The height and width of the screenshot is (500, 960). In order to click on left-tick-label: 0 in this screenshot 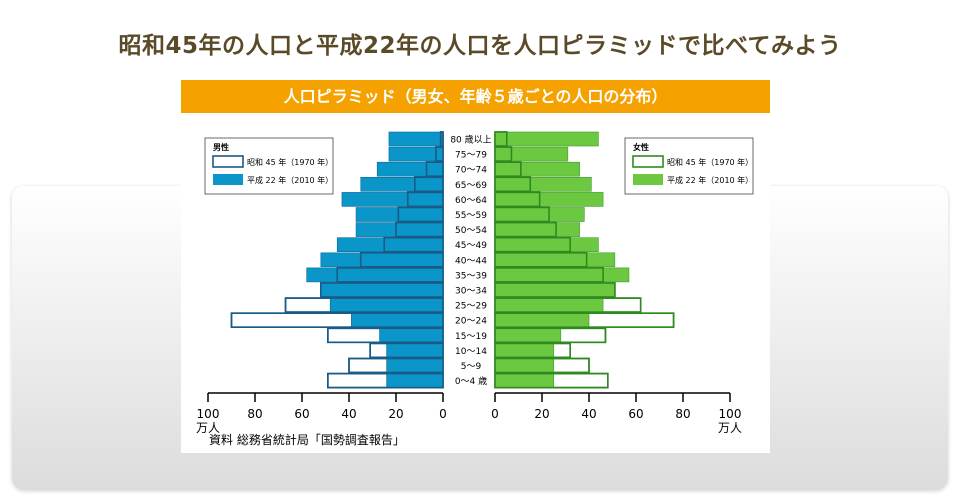, I will do `click(443, 414)`.